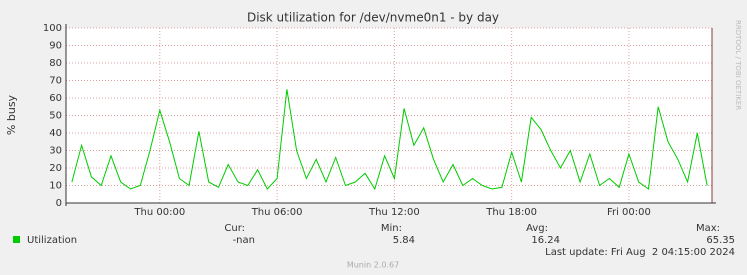 This screenshot has height=275, width=747. Describe the element at coordinates (738, 65) in the screenshot. I see `side-label: RRDTOOL / TOBI OETIKER` at that location.